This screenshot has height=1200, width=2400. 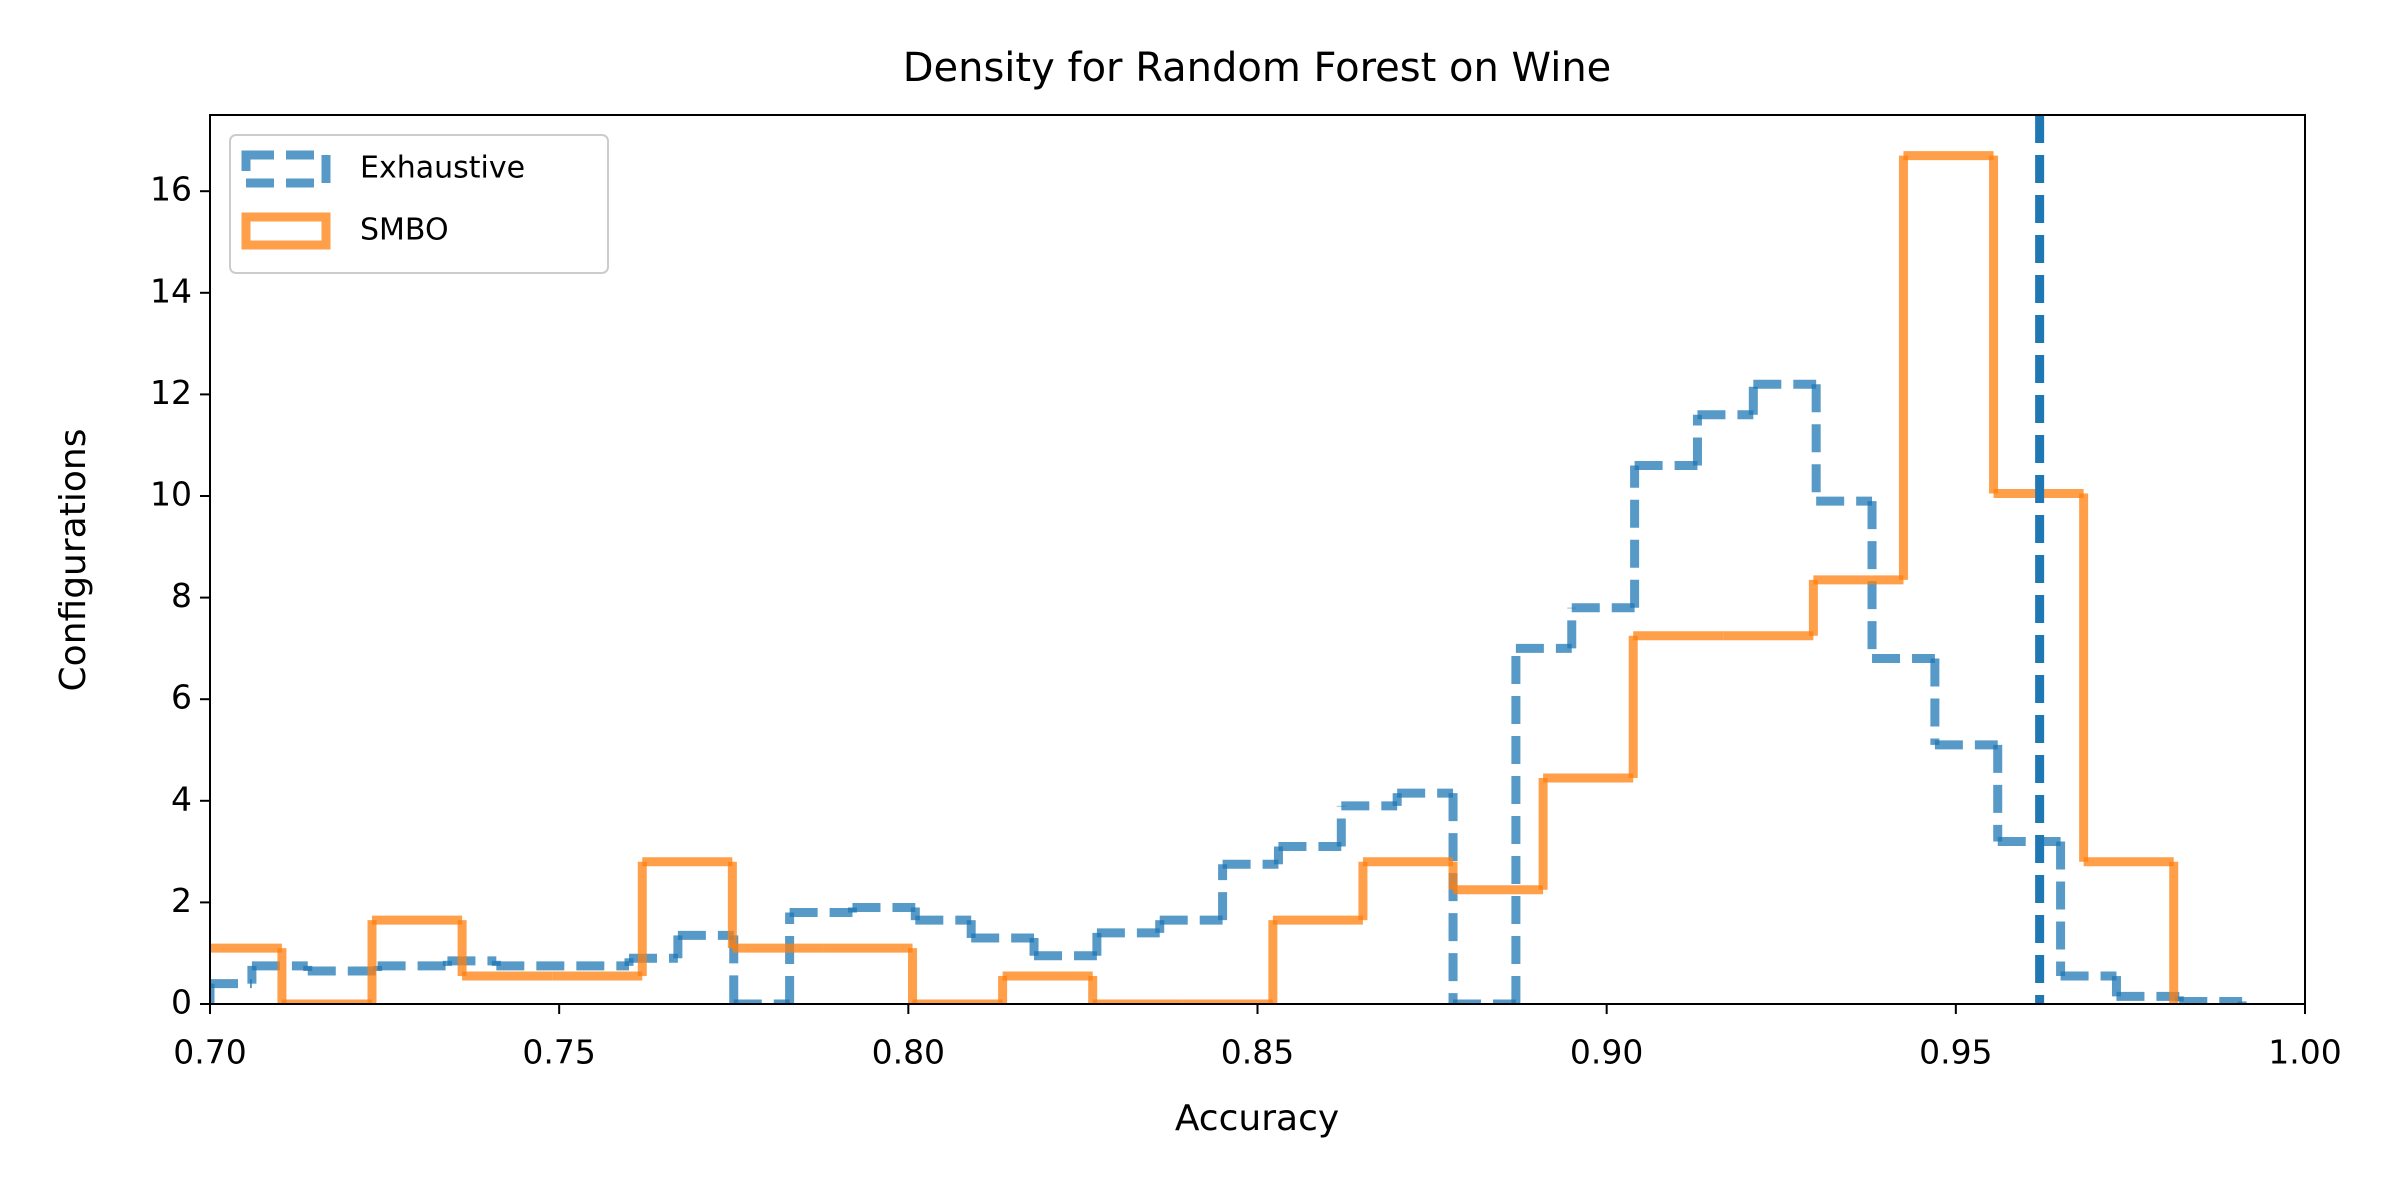 I want to click on x-tick-label: 0.80, so click(x=908, y=1052).